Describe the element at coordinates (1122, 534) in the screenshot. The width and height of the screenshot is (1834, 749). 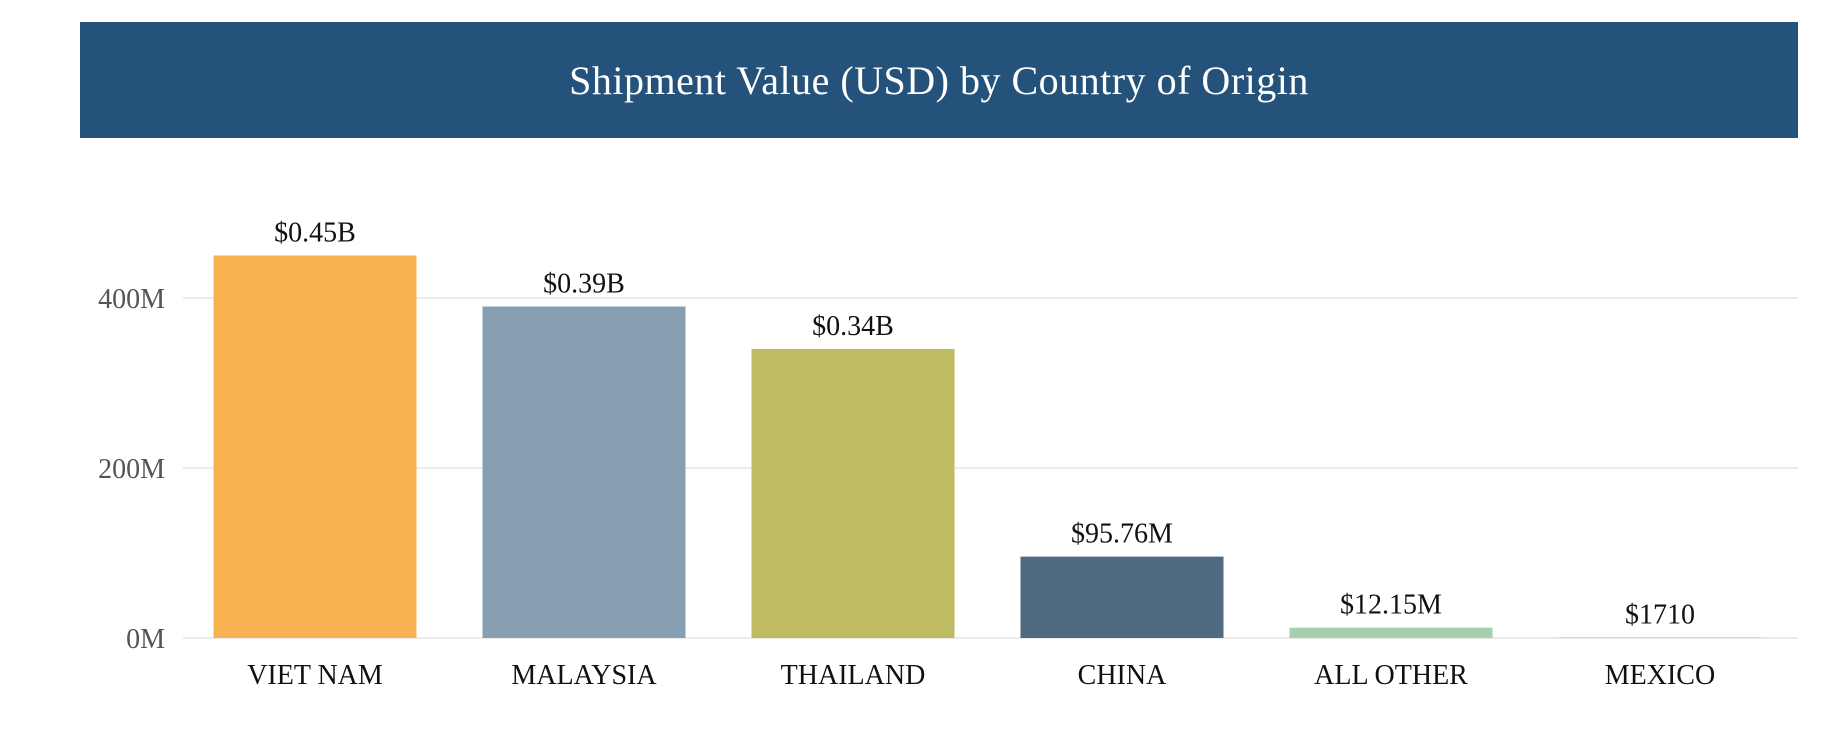
I see `data-label: $95.76M` at that location.